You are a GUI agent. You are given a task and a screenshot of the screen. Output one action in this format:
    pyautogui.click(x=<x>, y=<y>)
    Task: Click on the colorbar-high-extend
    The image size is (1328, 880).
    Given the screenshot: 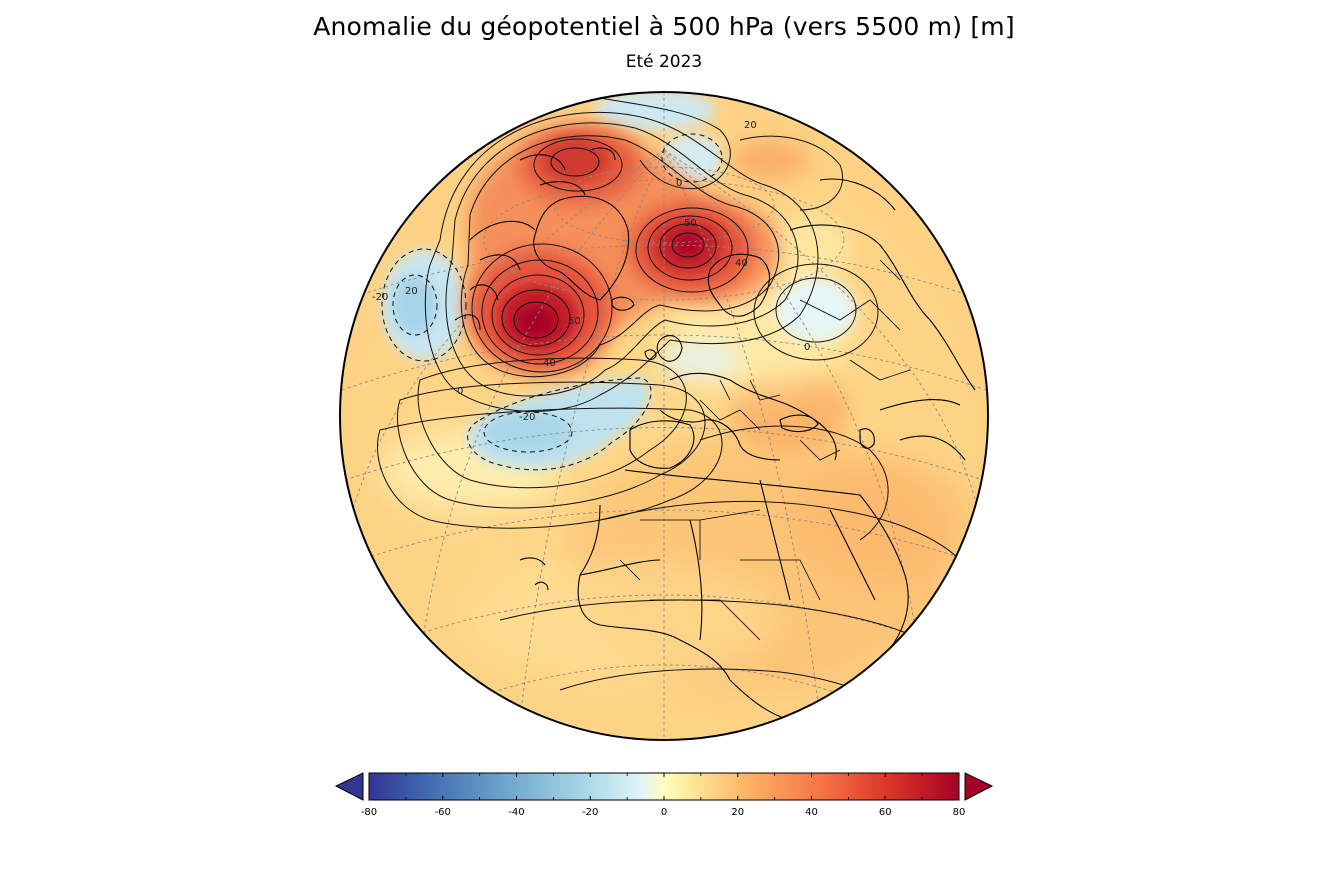 What is the action you would take?
    pyautogui.click(x=979, y=786)
    